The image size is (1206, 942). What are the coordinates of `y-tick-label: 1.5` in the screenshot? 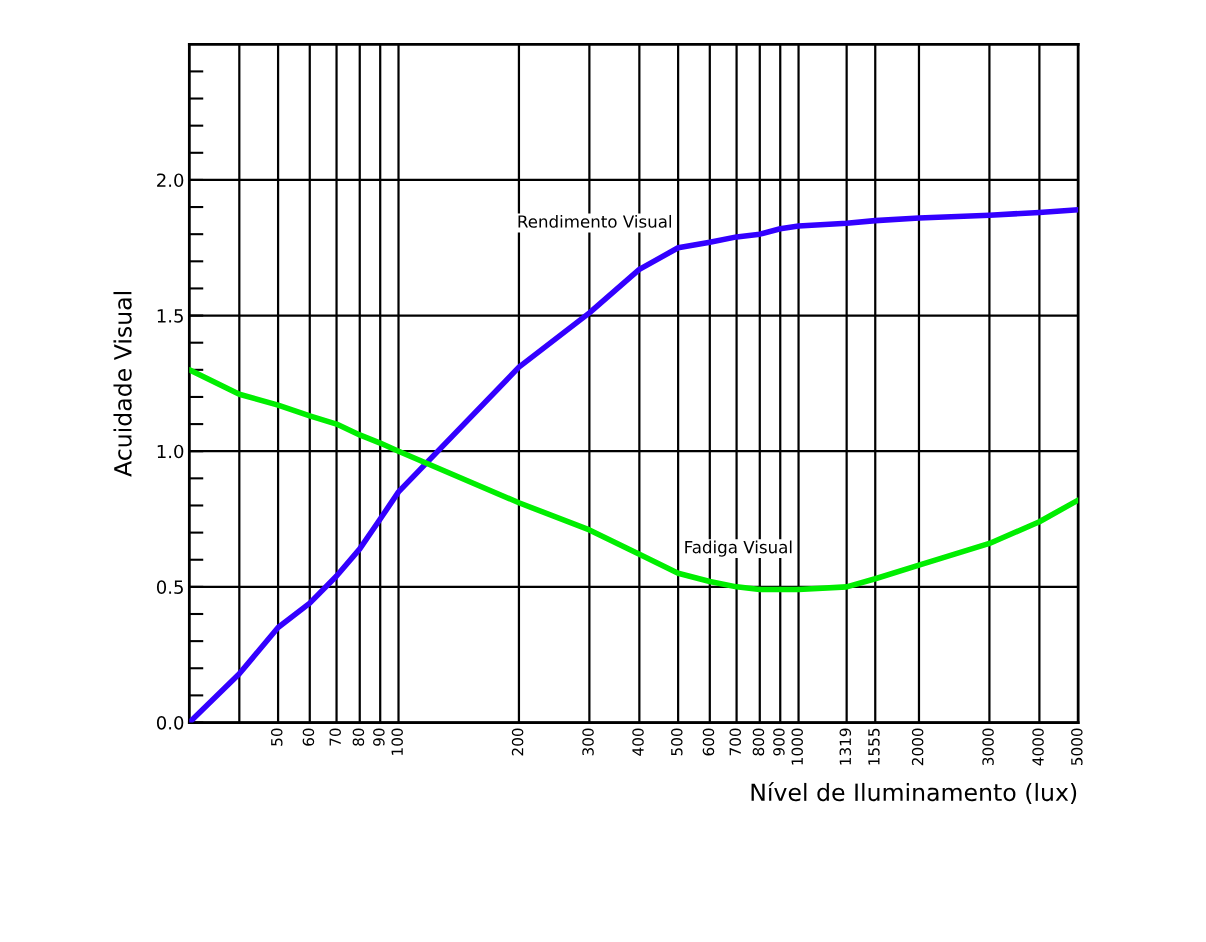 It's located at (170, 316).